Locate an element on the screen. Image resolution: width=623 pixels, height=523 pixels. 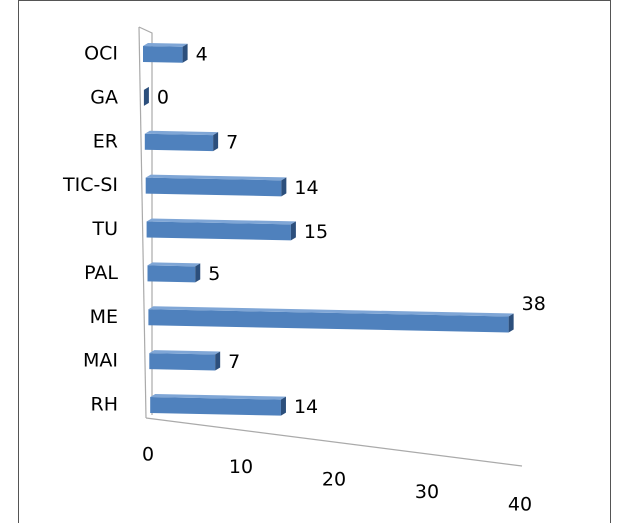
y-tick-label: MAI is located at coordinates (100, 361).